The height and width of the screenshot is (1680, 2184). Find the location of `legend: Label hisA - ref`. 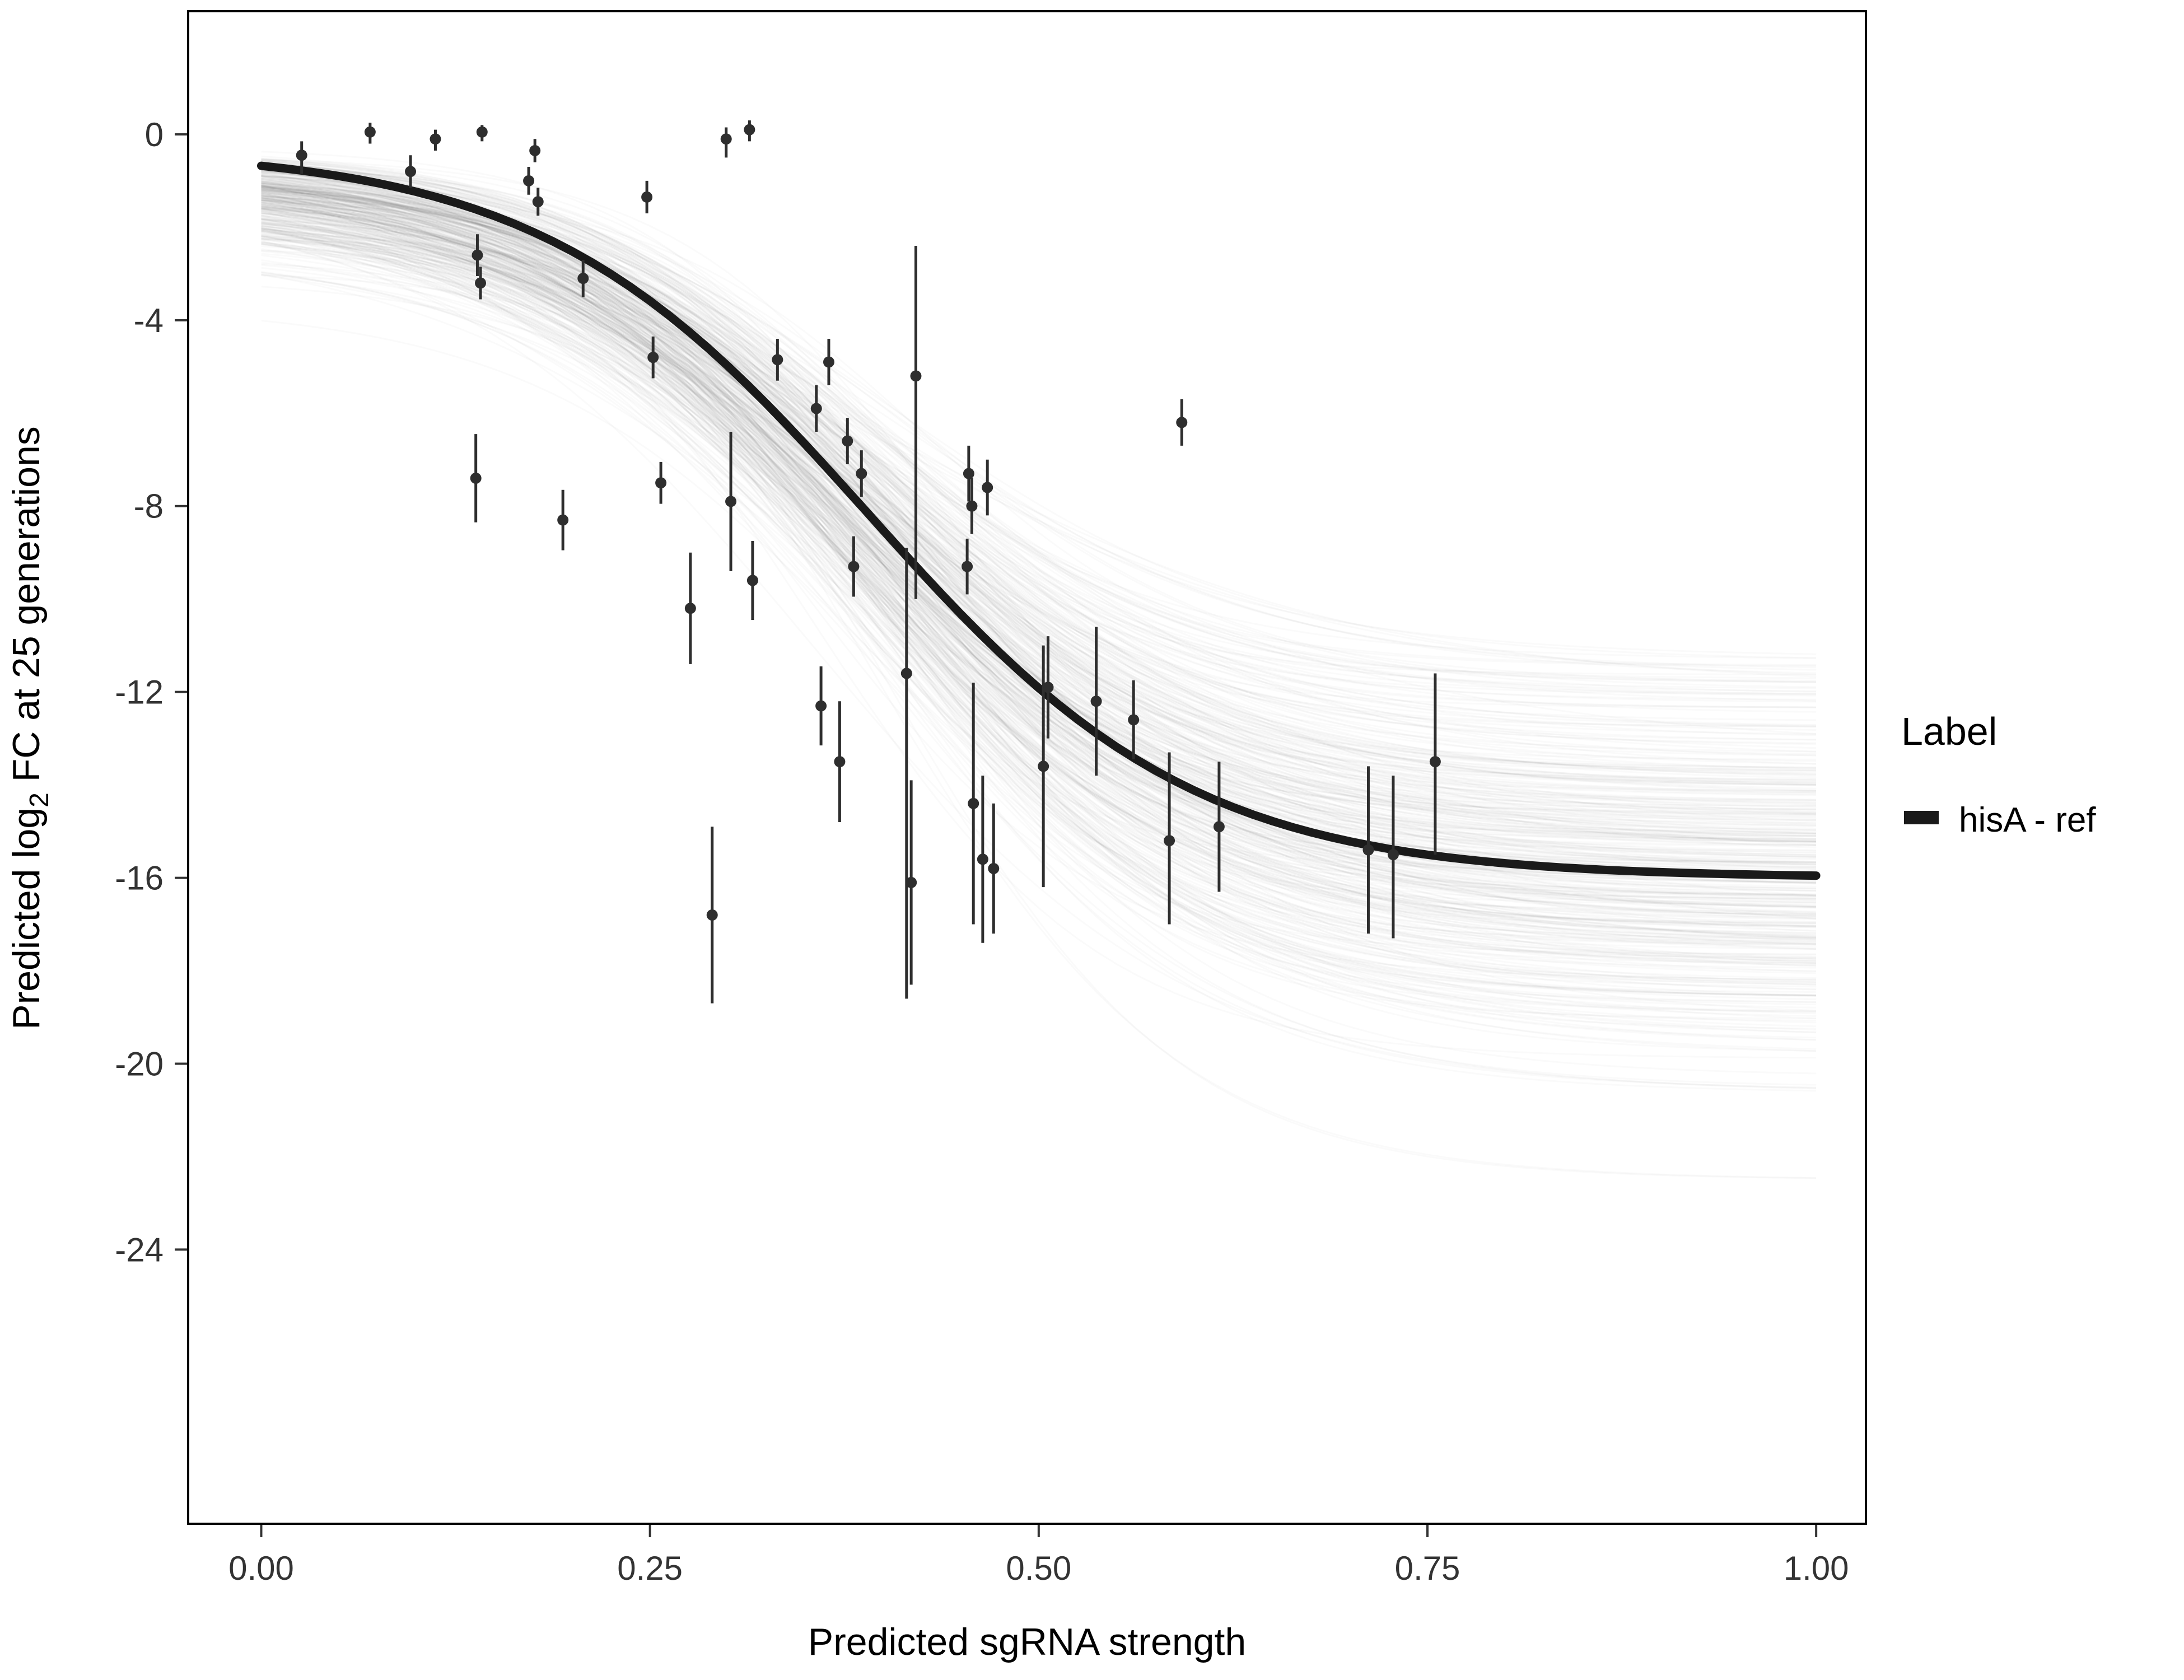

legend: Label hisA - ref is located at coordinates (1999, 775).